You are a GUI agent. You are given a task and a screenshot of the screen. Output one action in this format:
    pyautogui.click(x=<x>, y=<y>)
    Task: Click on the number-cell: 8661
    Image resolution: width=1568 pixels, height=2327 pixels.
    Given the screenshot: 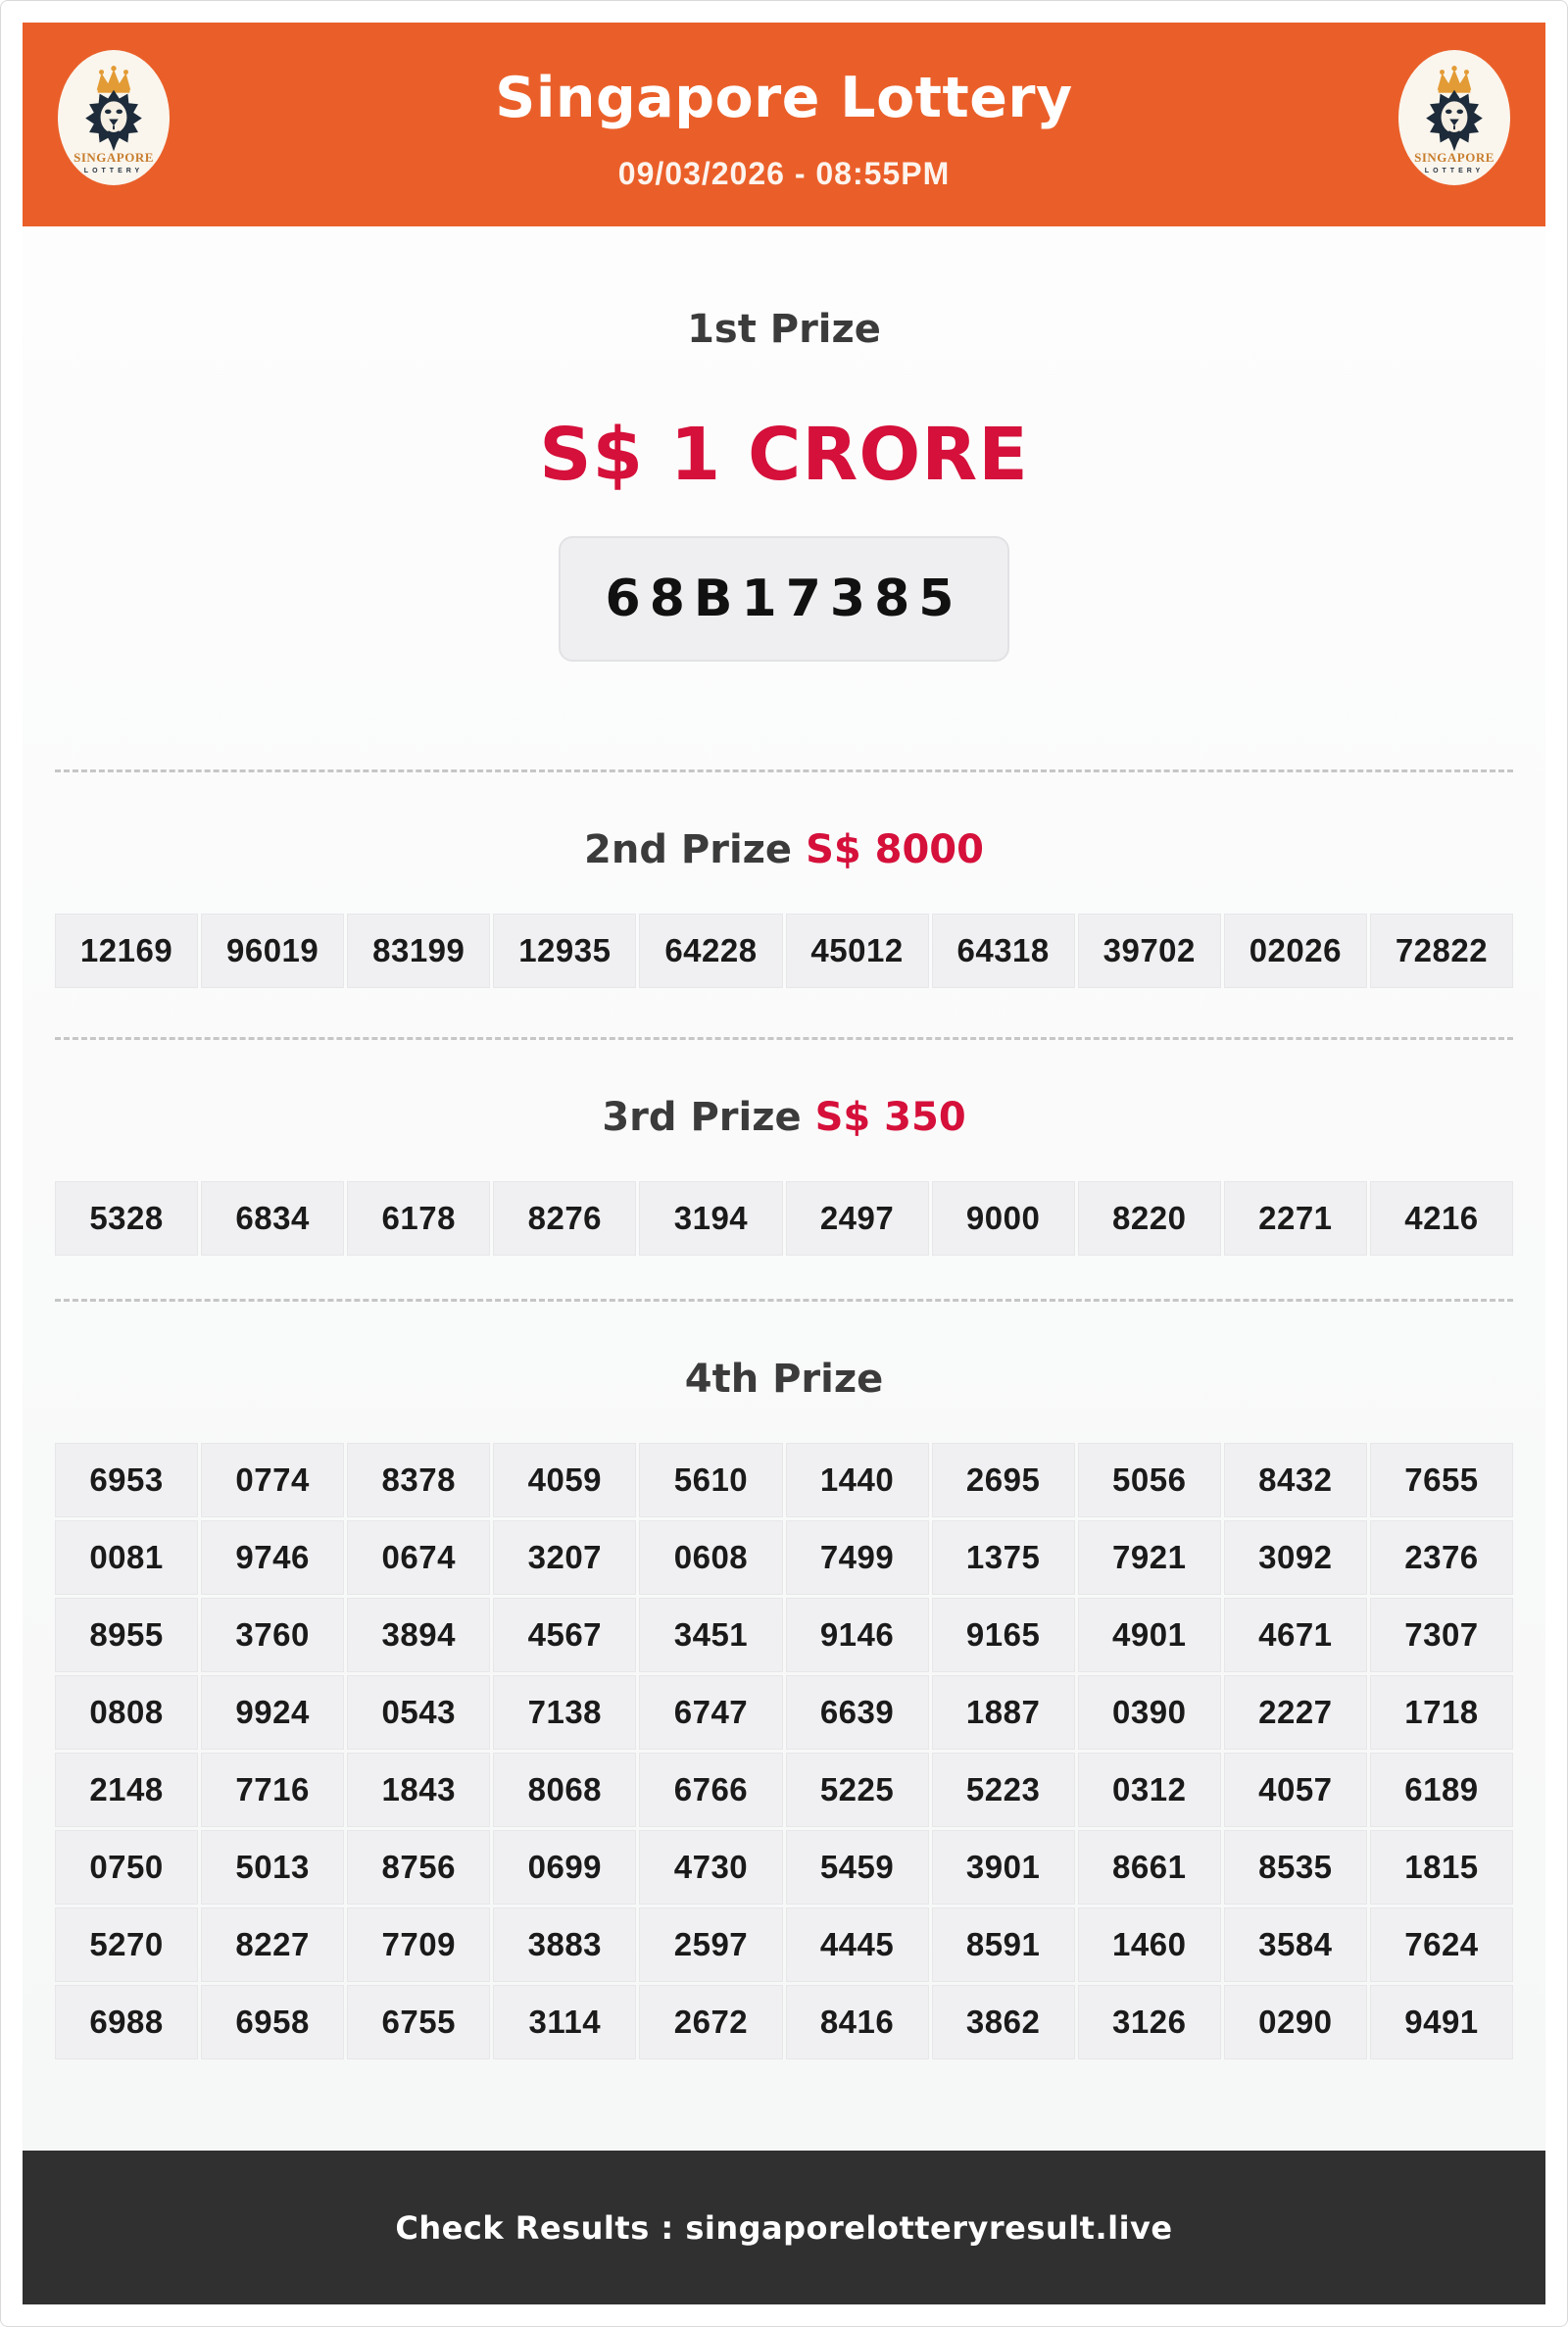 What is the action you would take?
    pyautogui.click(x=1149, y=1868)
    